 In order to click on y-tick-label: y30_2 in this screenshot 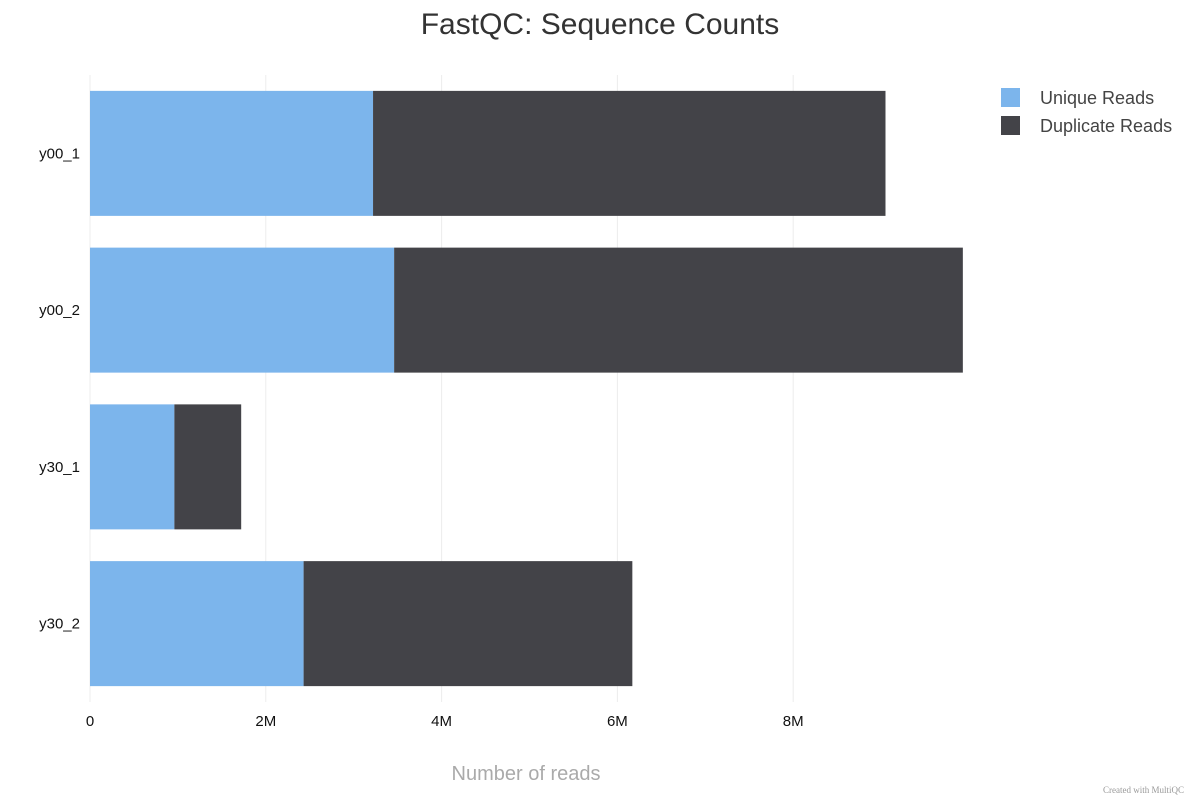, I will do `click(59, 624)`.